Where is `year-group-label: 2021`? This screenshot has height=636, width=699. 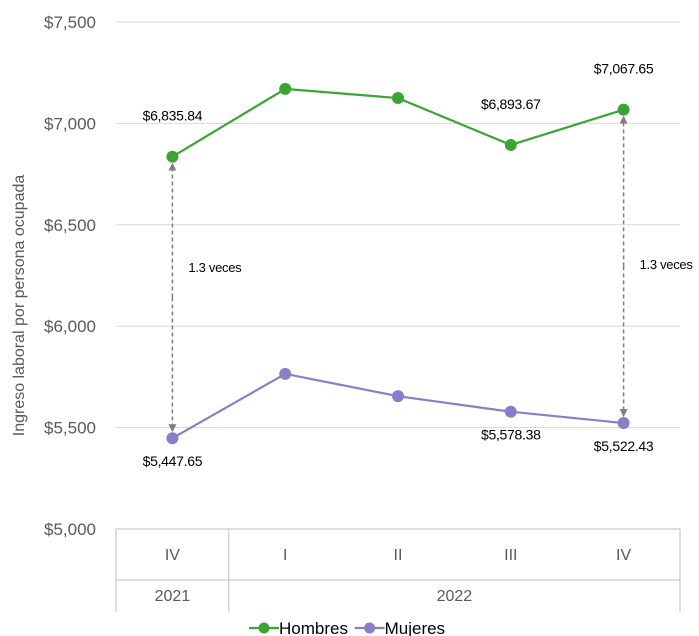 year-group-label: 2021 is located at coordinates (173, 596).